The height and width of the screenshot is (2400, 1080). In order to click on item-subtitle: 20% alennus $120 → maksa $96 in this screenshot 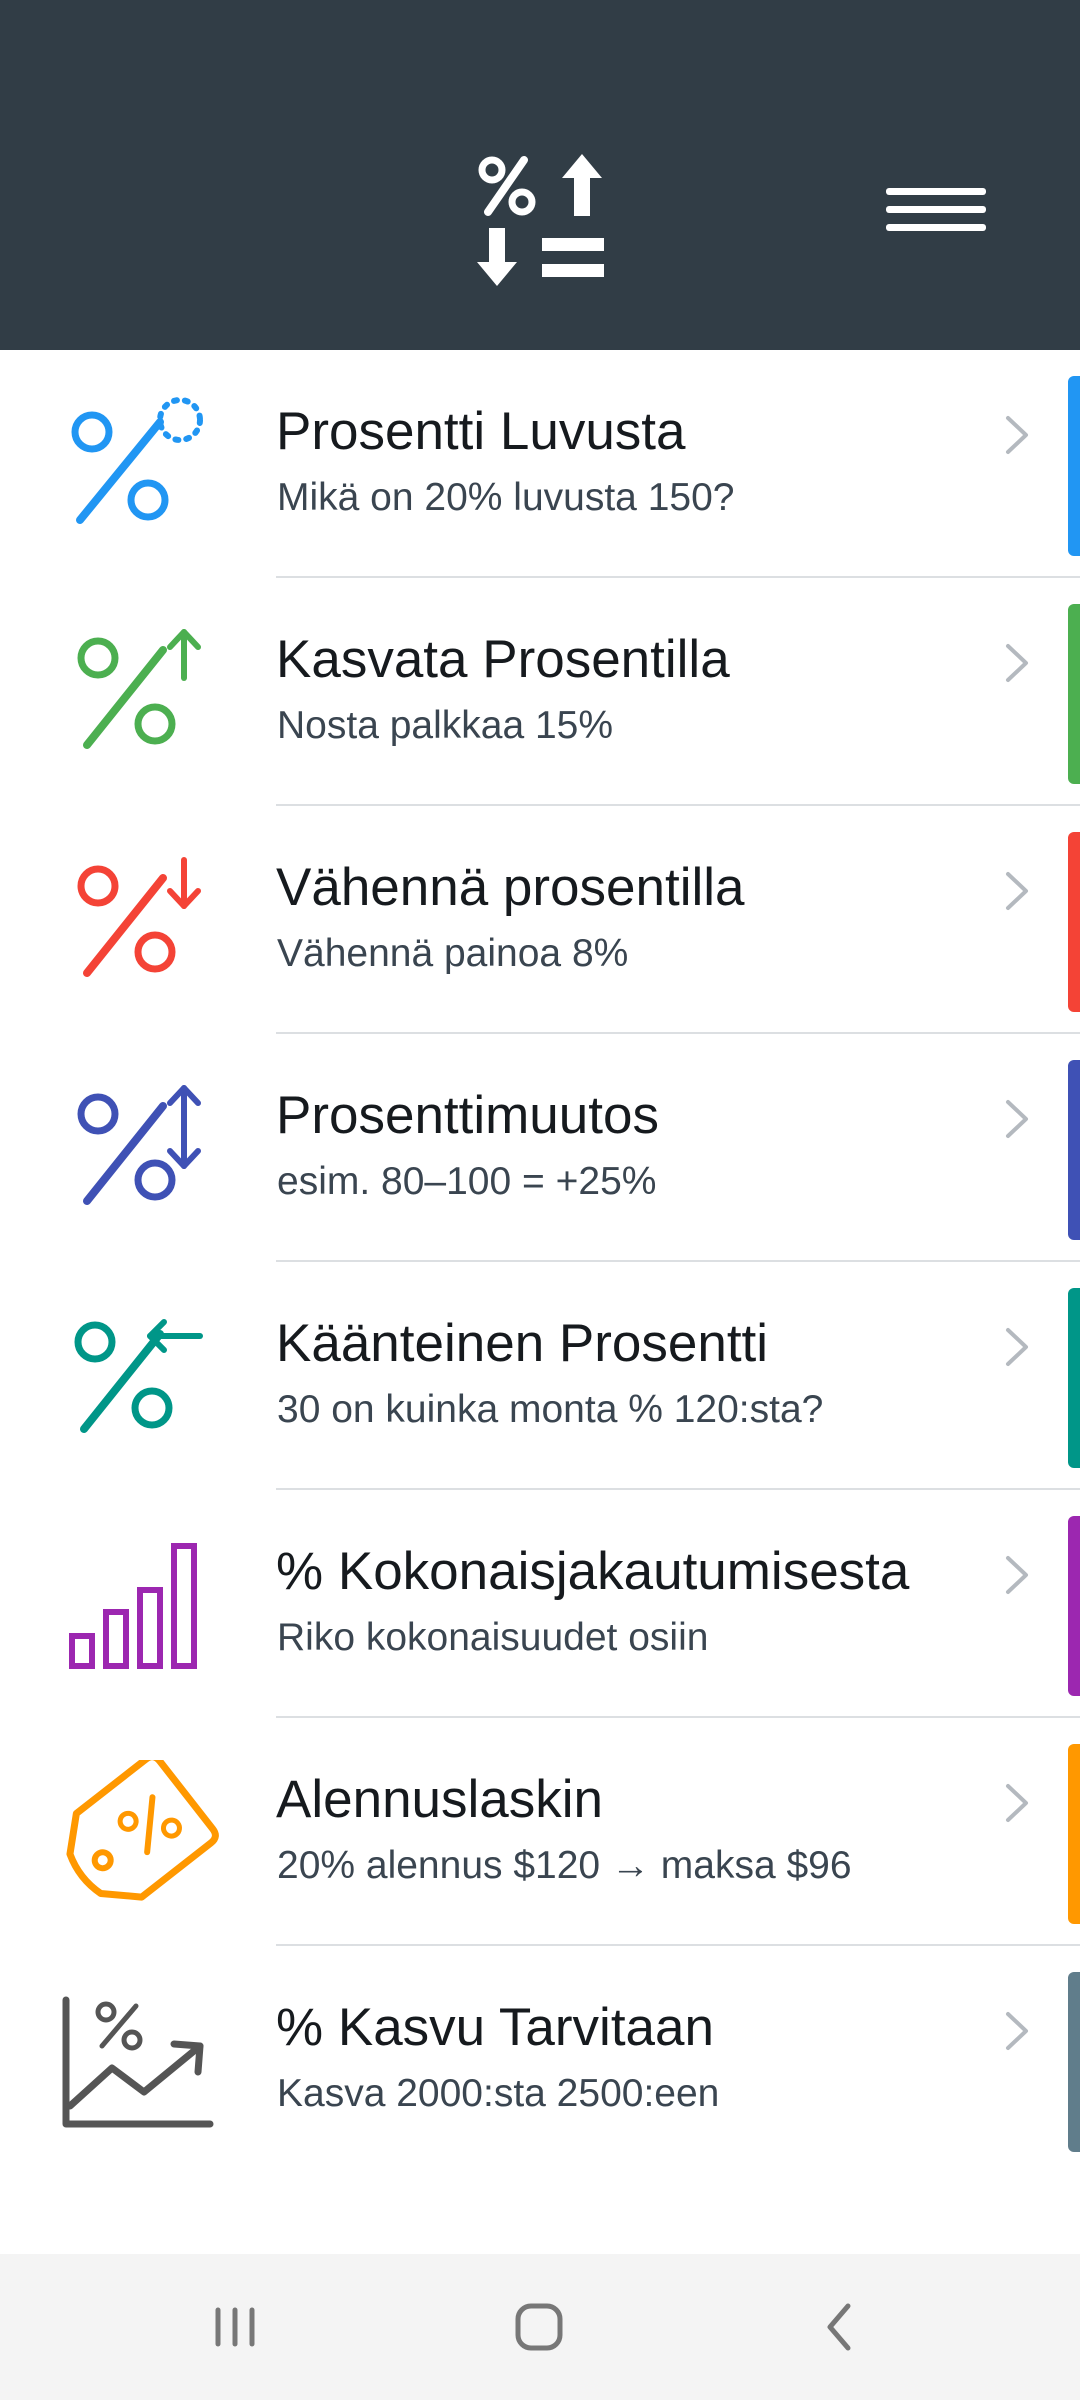, I will do `click(564, 1865)`.